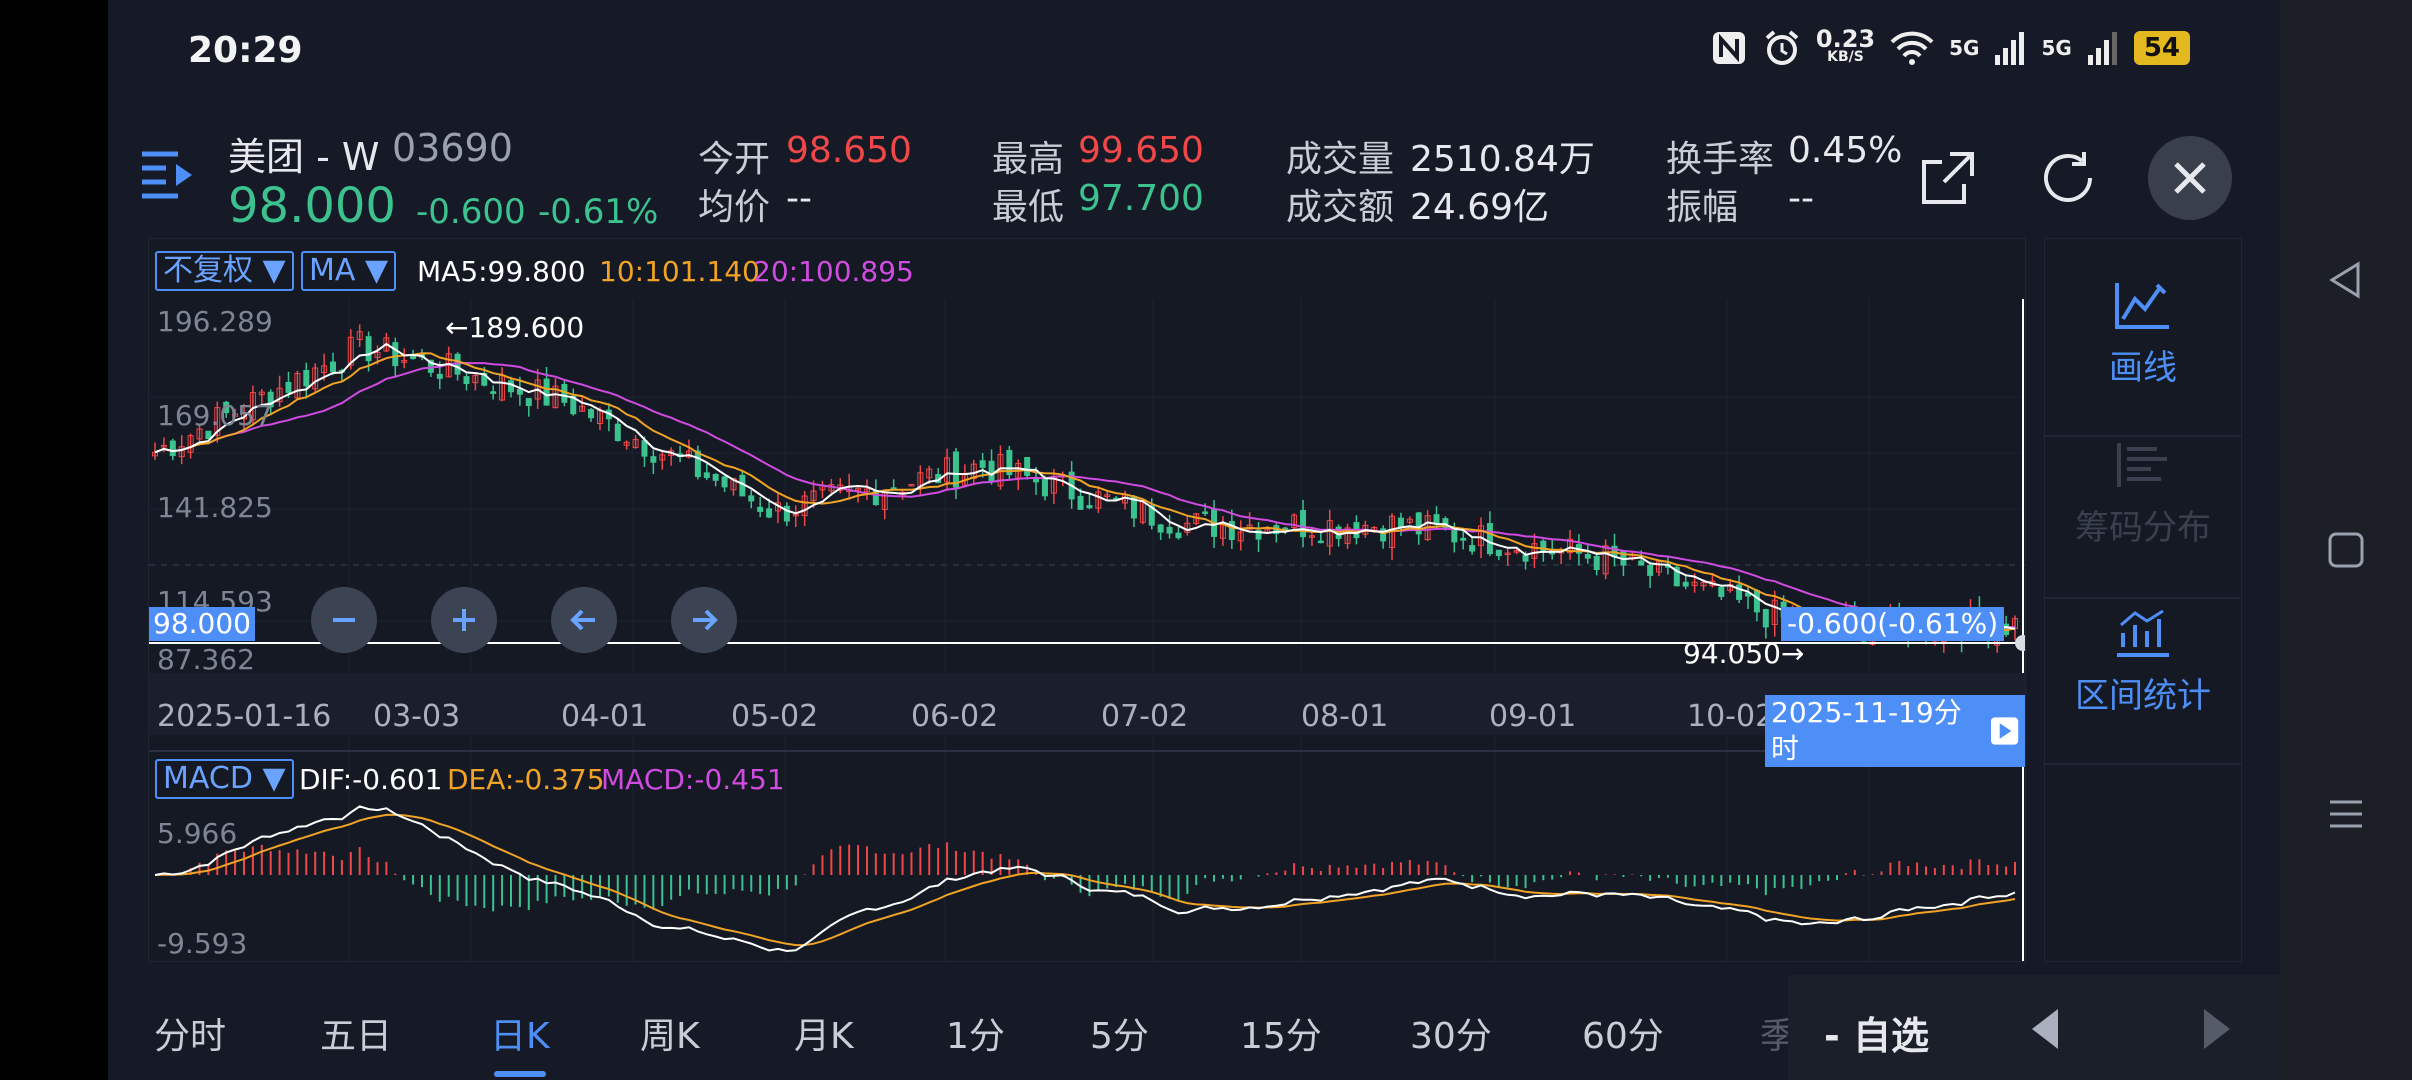 This screenshot has height=1080, width=2412. I want to click on zoom-out-button, so click(344, 620).